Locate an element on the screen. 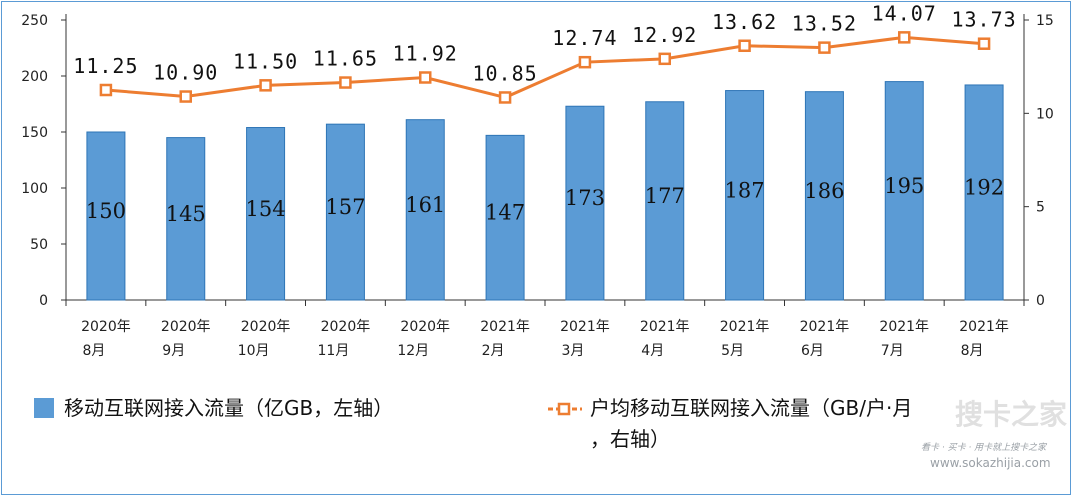 This screenshot has height=498, width=1074. bar-value-label: 186 is located at coordinates (824, 191).